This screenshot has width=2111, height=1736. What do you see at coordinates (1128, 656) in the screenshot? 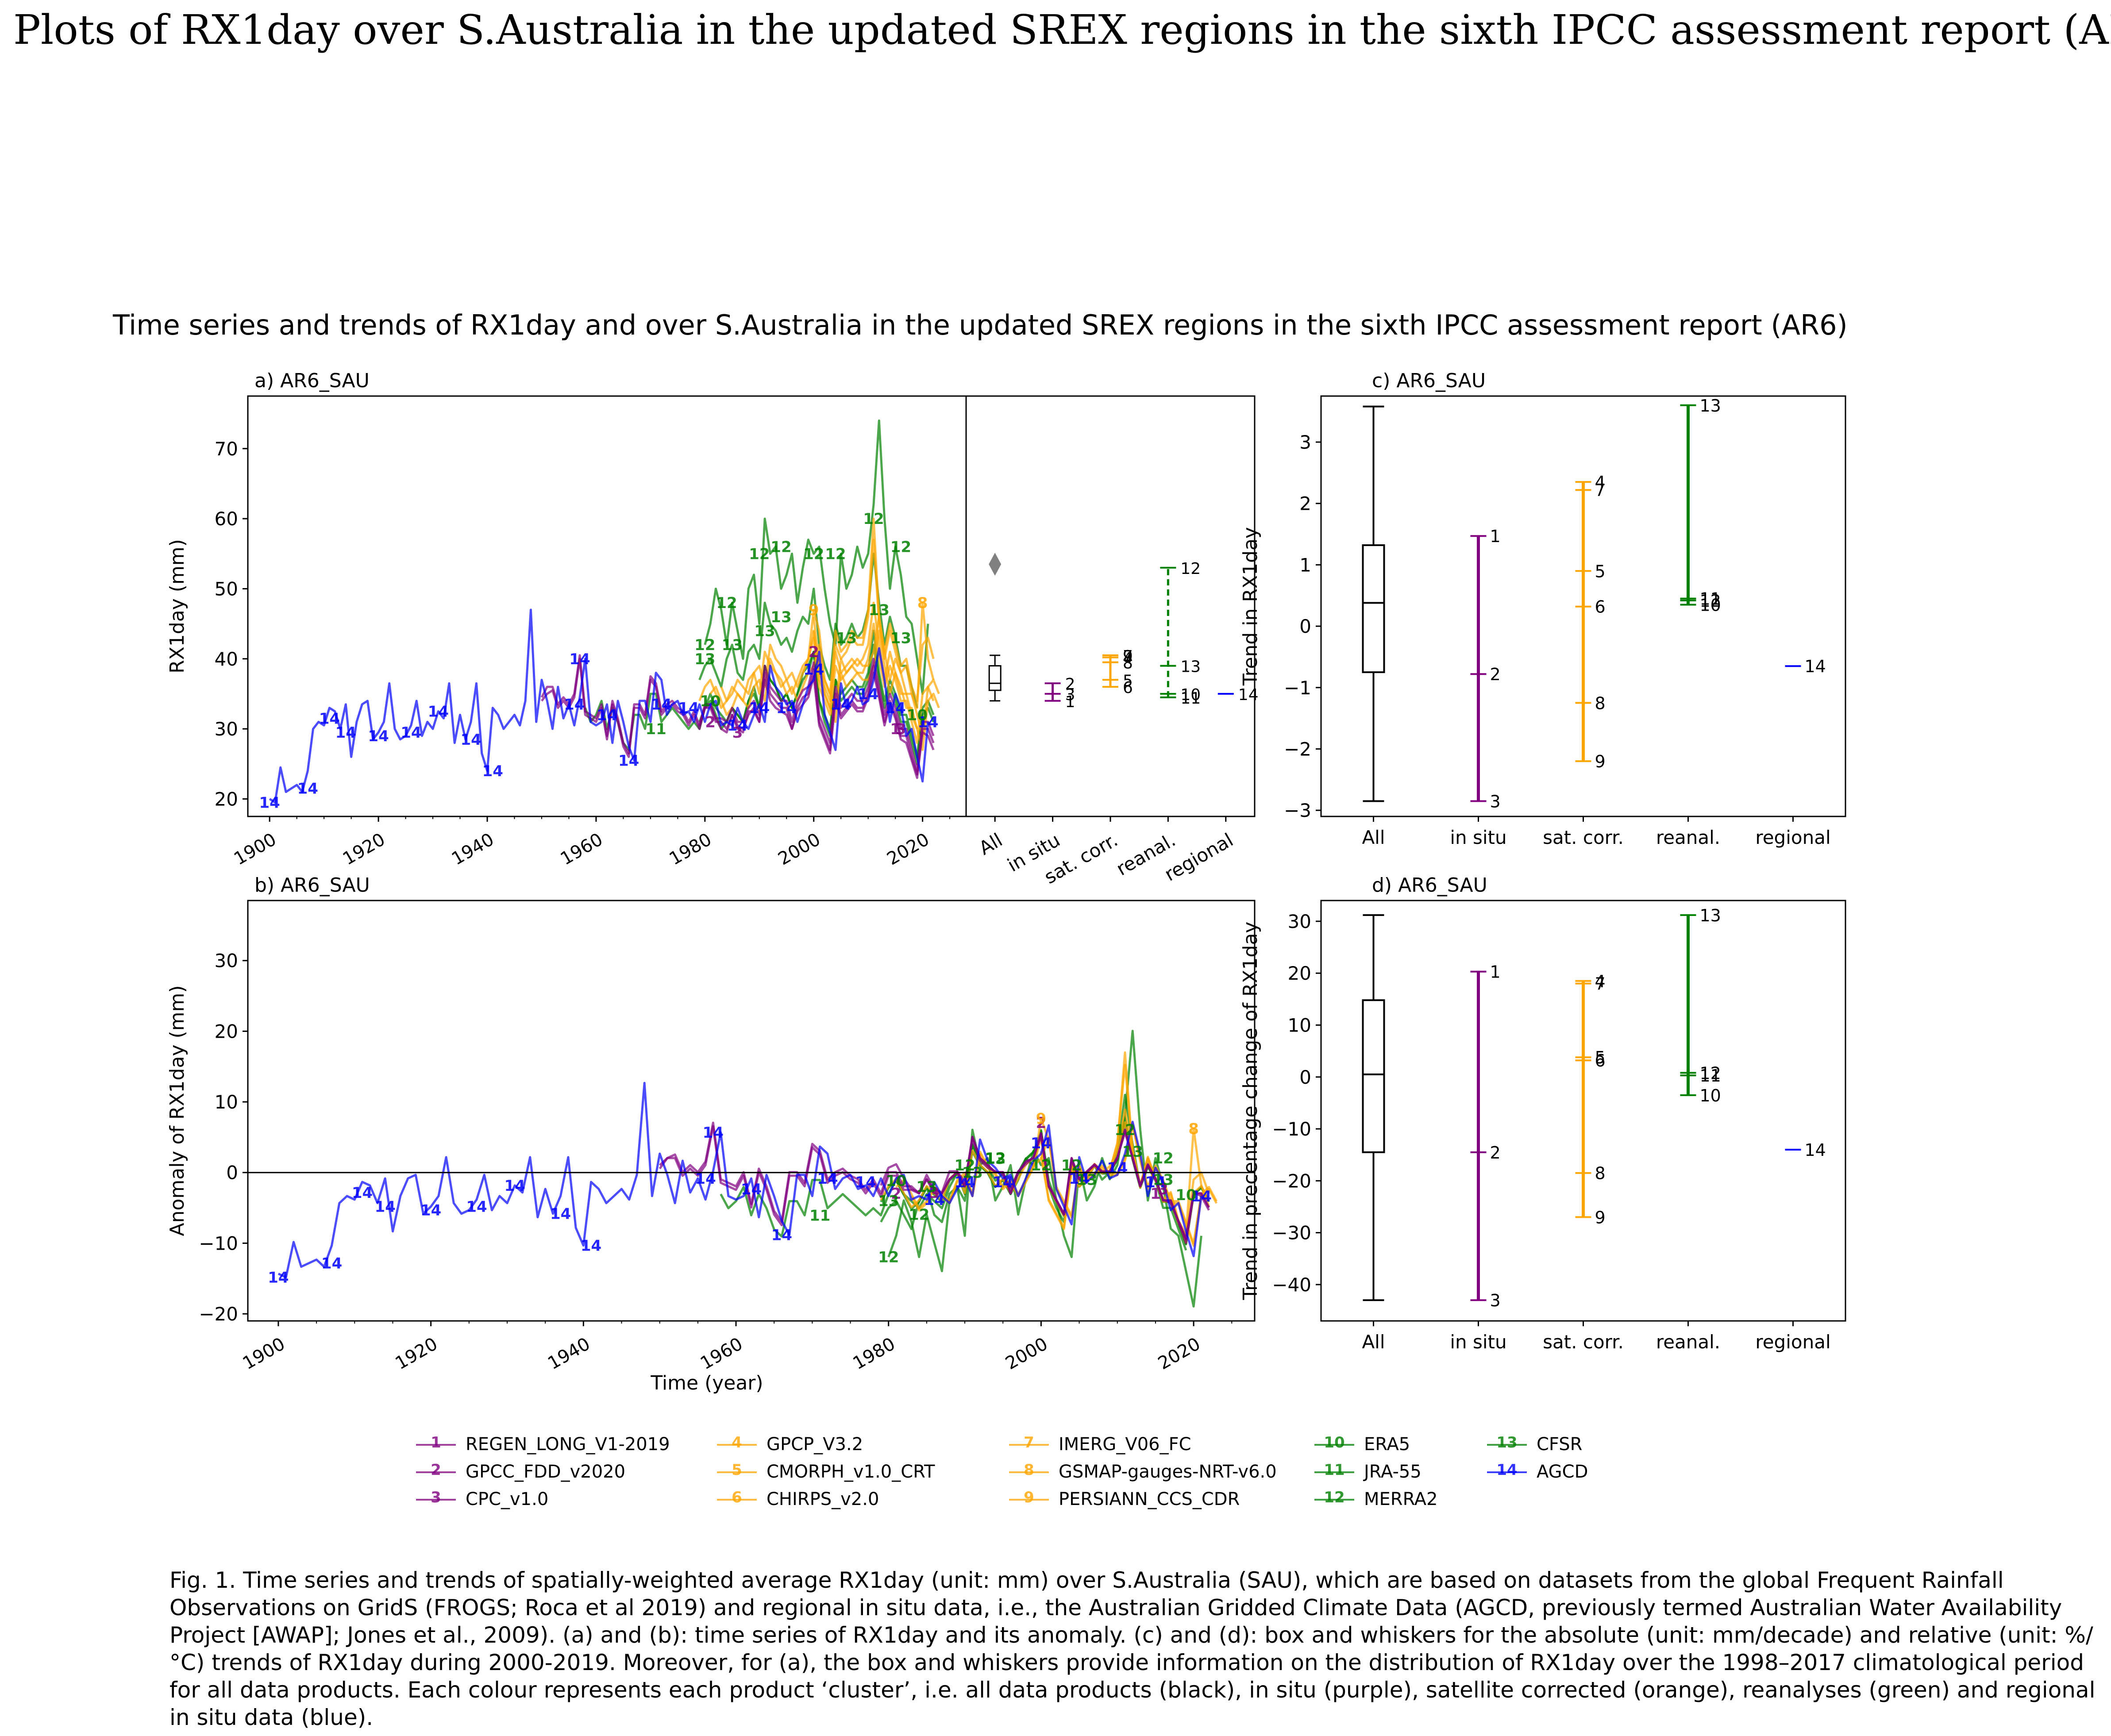
I see `panel-a-dist-tick-label-9: 9` at bounding box center [1128, 656].